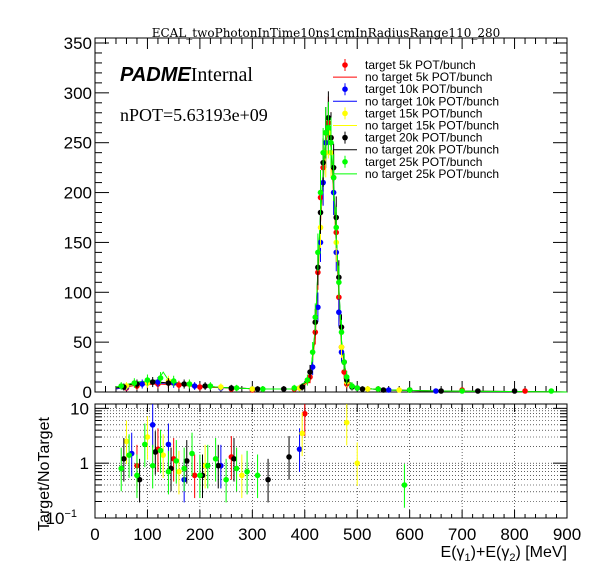 Image resolution: width=596 pixels, height=572 pixels. What do you see at coordinates (305, 534) in the screenshot?
I see `x-tick-label: 400` at bounding box center [305, 534].